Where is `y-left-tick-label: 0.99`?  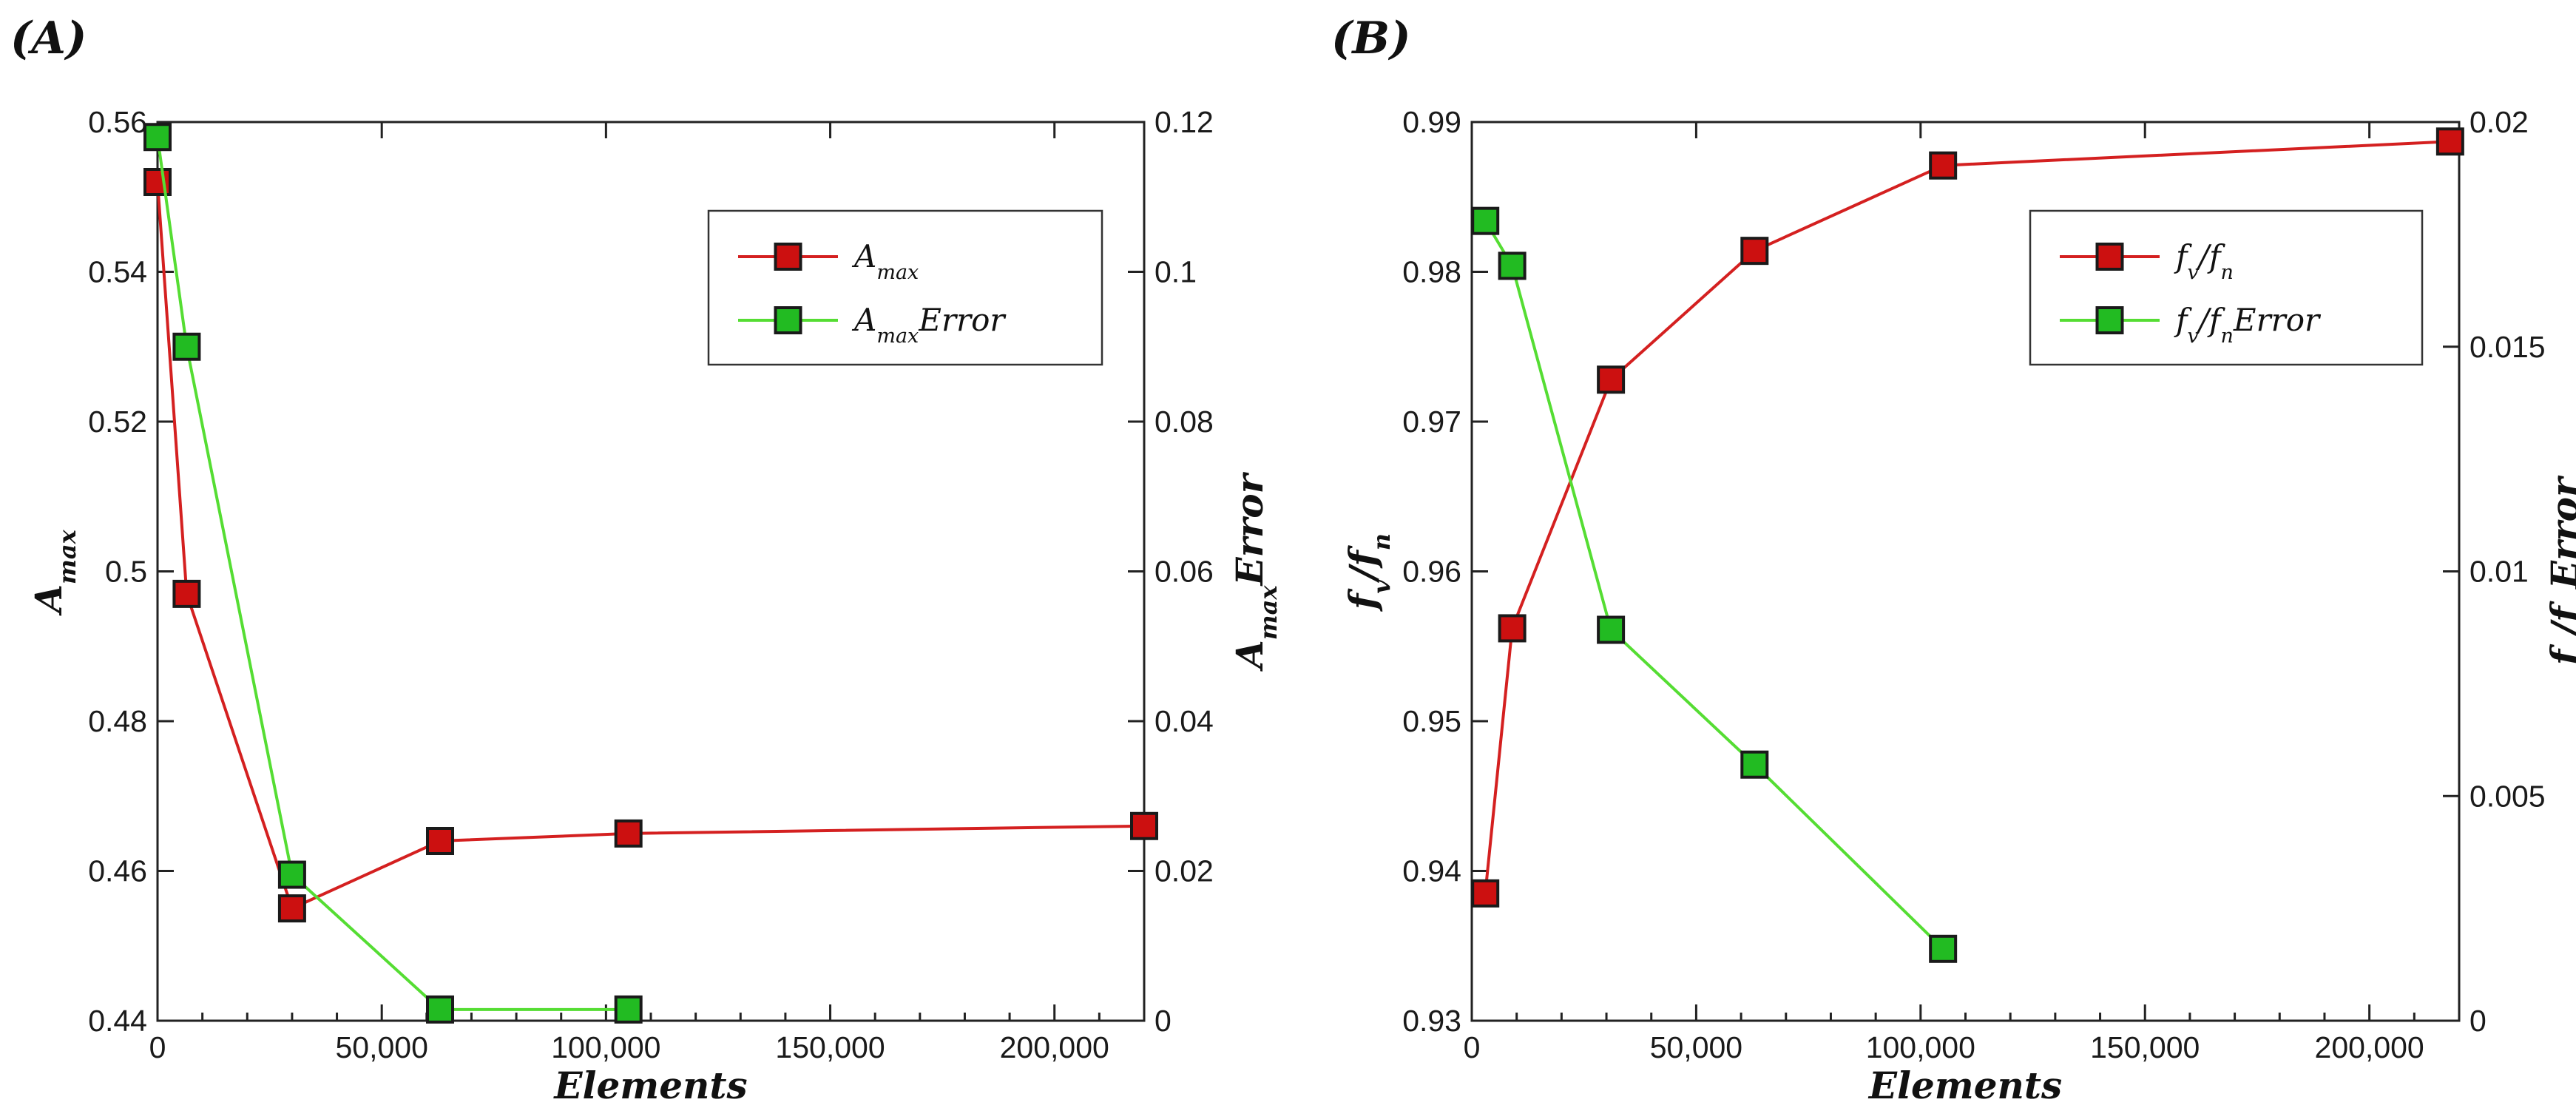
y-left-tick-label: 0.99 is located at coordinates (1431, 122).